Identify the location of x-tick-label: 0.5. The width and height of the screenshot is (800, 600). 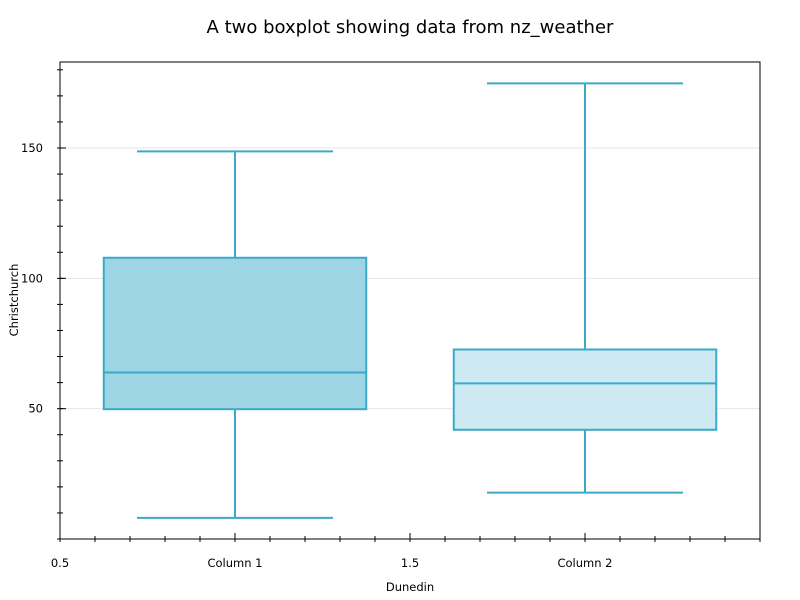
(60, 563).